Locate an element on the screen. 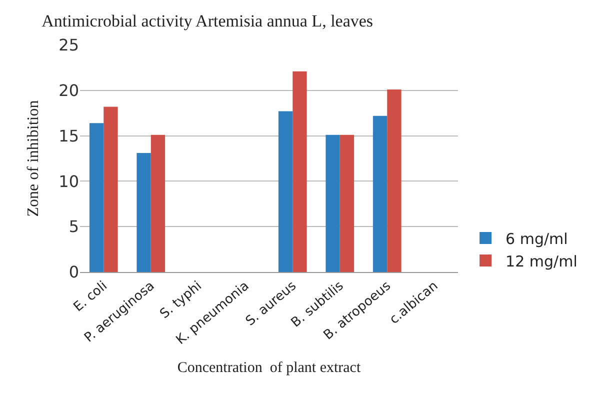  y-axis-title: Zone of inhibition is located at coordinates (33, 158).